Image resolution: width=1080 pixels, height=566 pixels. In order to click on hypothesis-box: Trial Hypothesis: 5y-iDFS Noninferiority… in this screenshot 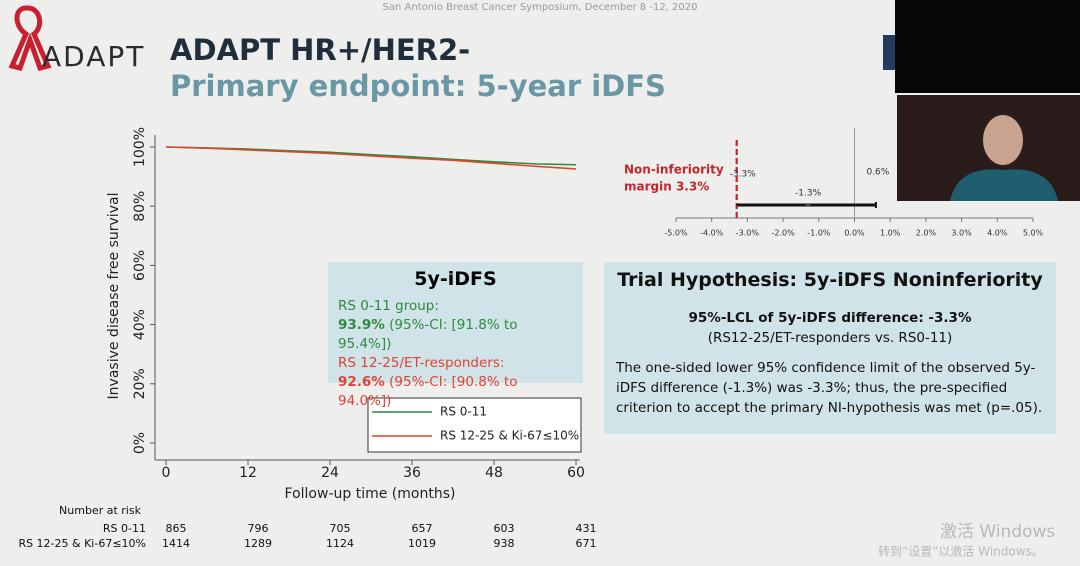, I will do `click(830, 348)`.